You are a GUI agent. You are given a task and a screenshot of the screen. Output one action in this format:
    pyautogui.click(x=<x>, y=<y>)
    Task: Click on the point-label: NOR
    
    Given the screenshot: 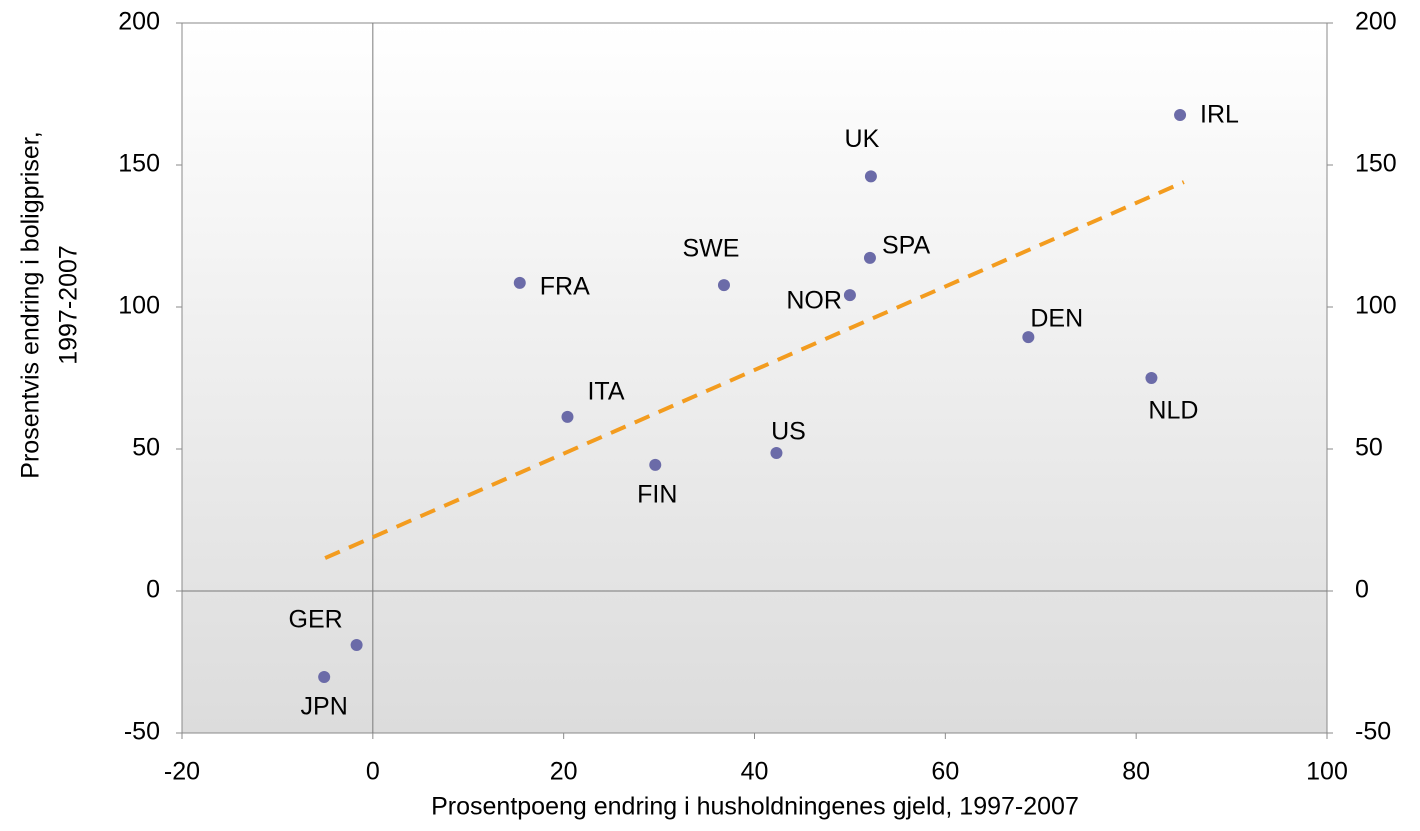 What is the action you would take?
    pyautogui.click(x=814, y=301)
    